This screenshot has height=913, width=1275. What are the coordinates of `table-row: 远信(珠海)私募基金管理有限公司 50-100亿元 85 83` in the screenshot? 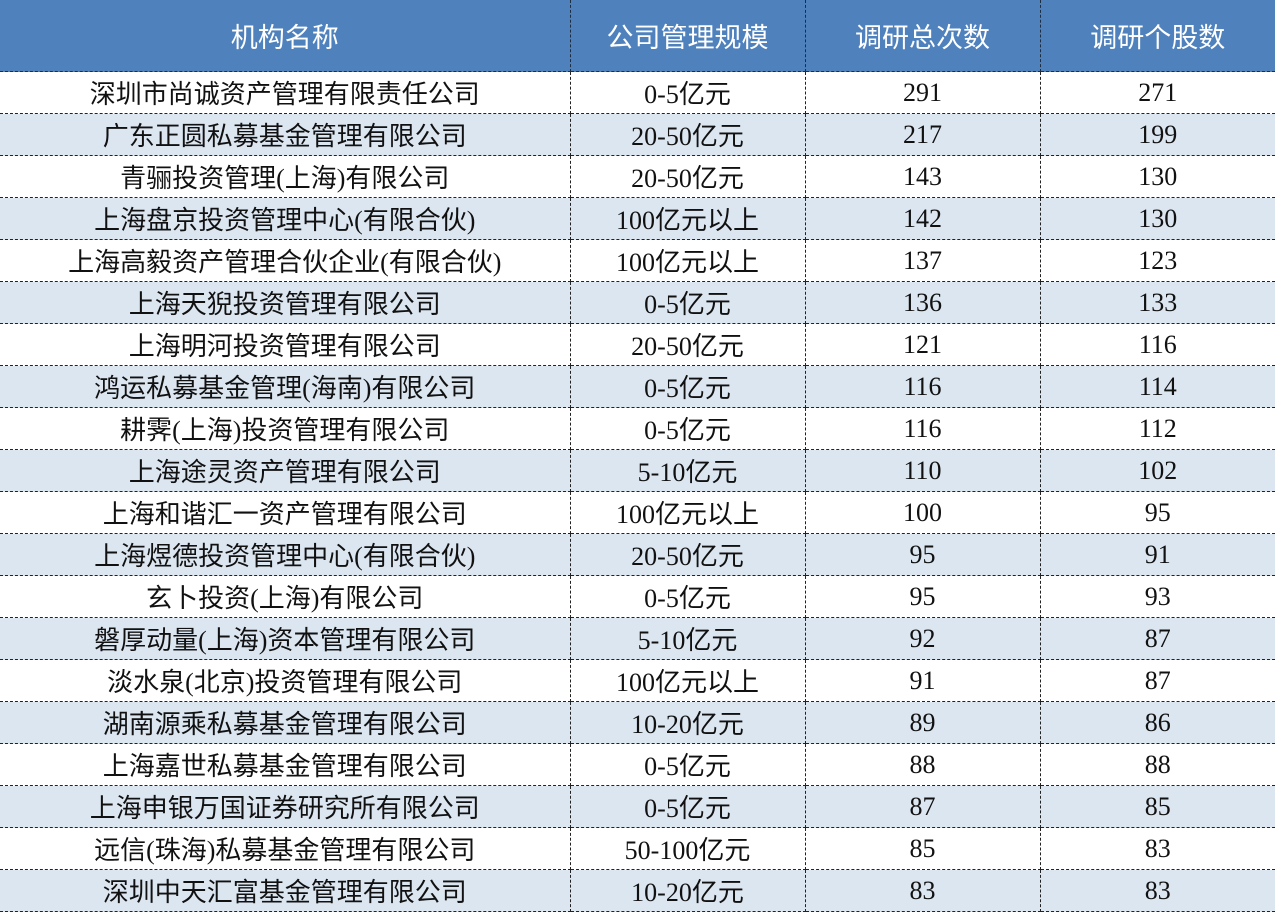 It's located at (637, 848).